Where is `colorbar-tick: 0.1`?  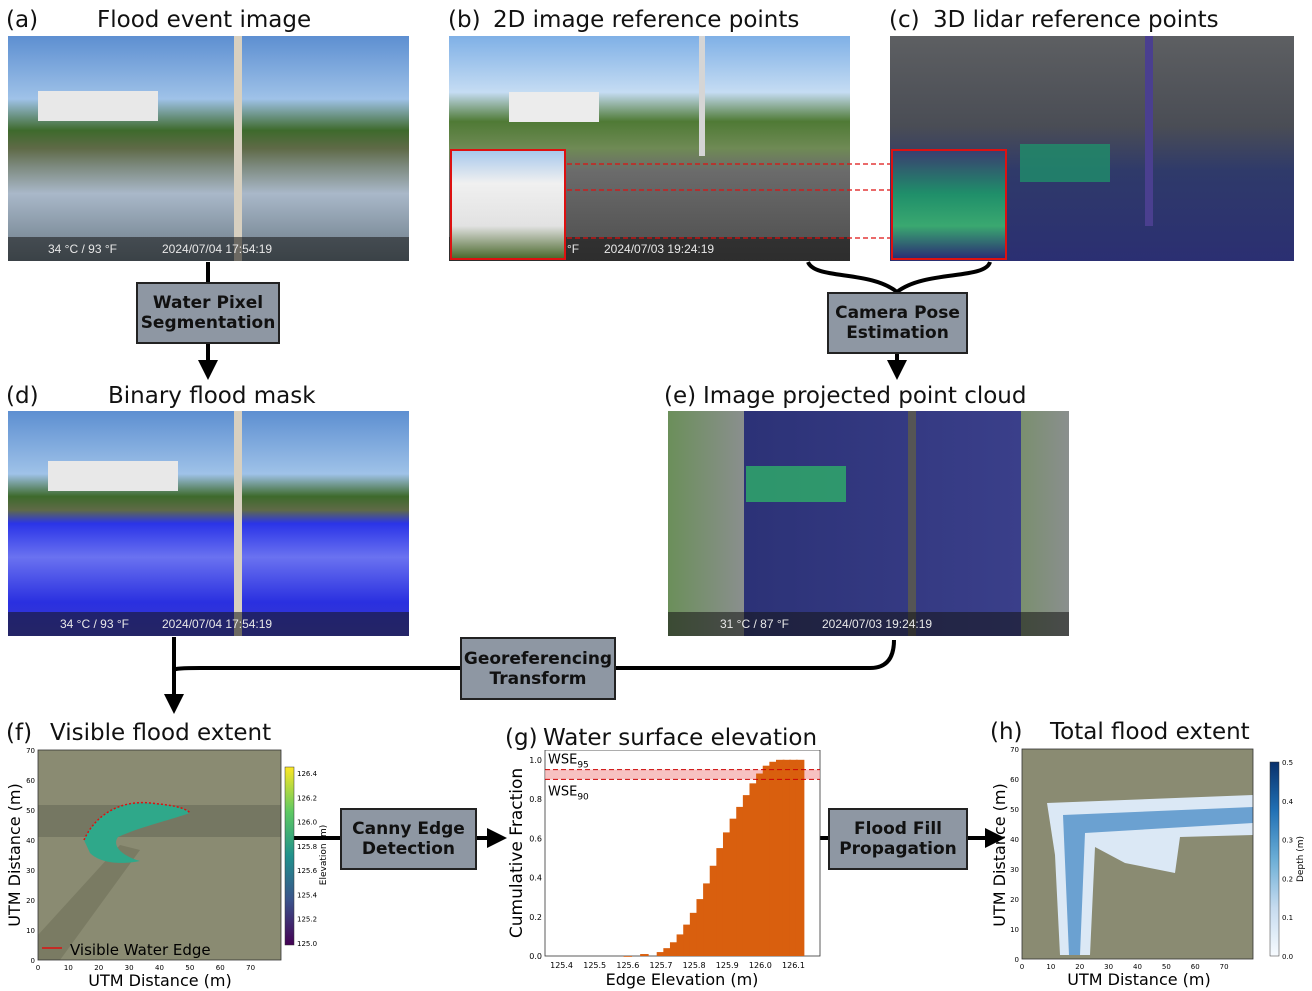 colorbar-tick: 0.1 is located at coordinates (1287, 918).